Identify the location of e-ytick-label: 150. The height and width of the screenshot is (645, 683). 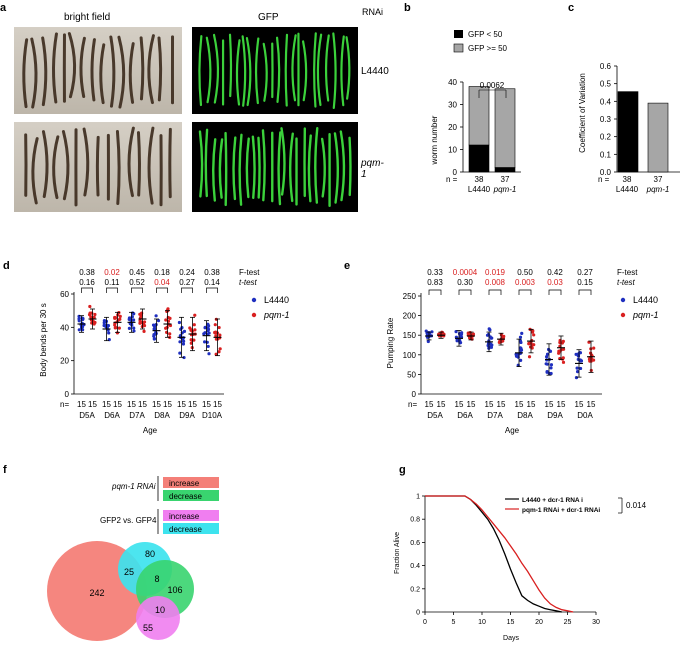
(410, 335).